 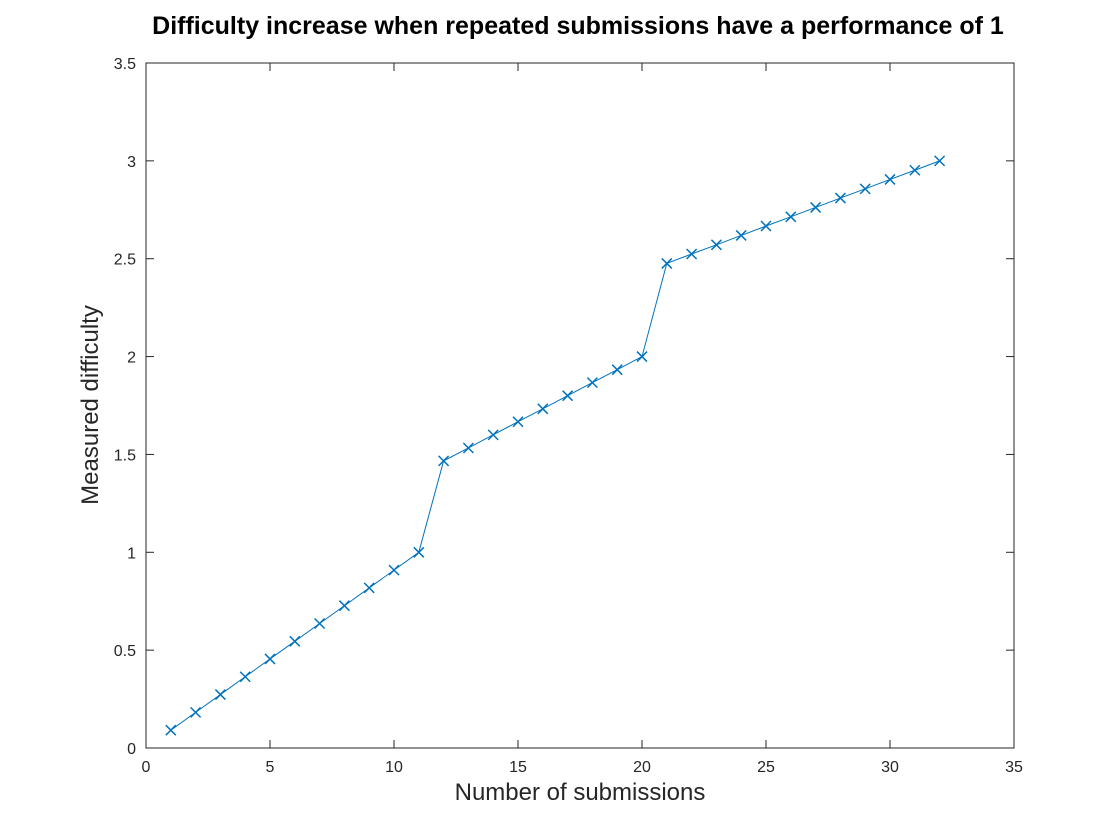 I want to click on y-tick-label: 3.5, so click(x=125, y=64).